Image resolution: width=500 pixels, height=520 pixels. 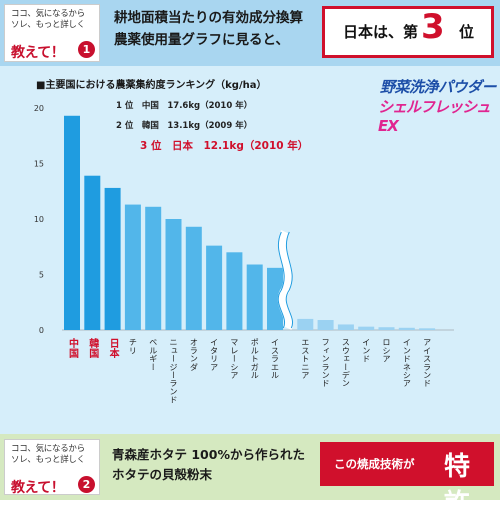 I want to click on patent-word: 特許, so click(x=457, y=485).